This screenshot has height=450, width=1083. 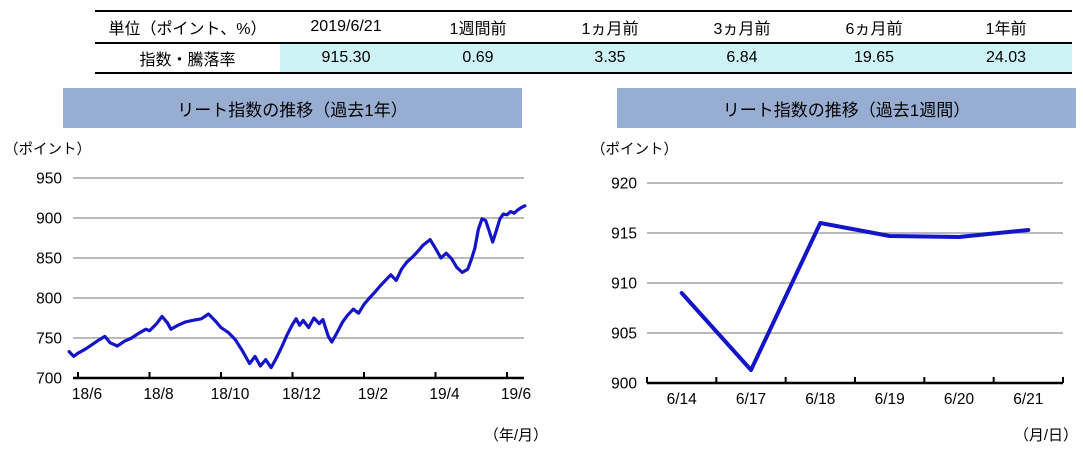 What do you see at coordinates (624, 234) in the screenshot?
I see `y-tick-label: 915` at bounding box center [624, 234].